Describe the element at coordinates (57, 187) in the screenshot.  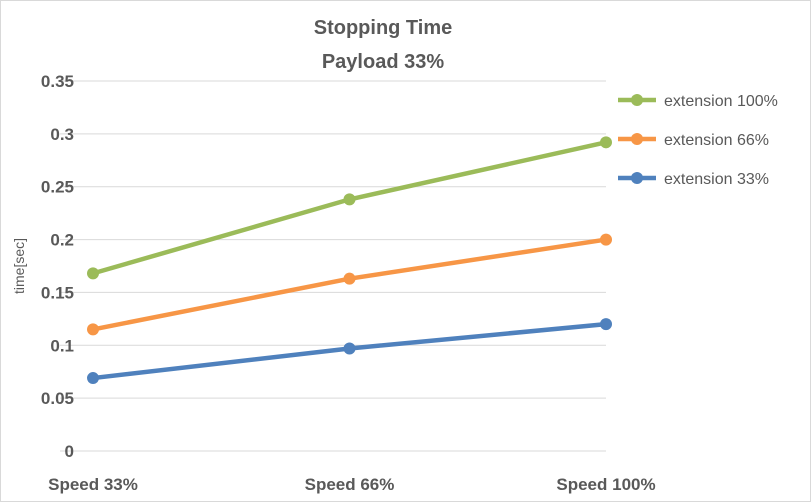
I see `y-tick-label: 0.25` at that location.